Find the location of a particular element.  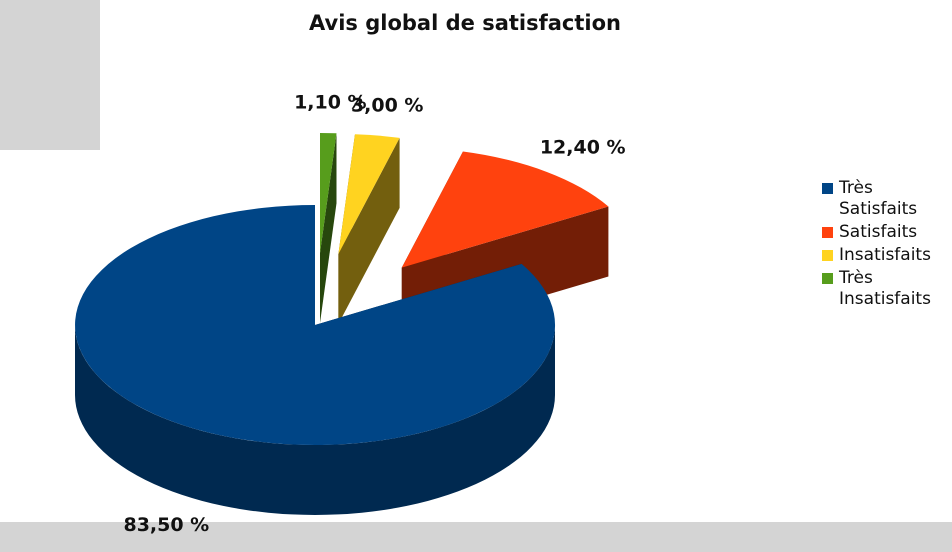

legend-item: Insatisfaits is located at coordinates (887, 255).